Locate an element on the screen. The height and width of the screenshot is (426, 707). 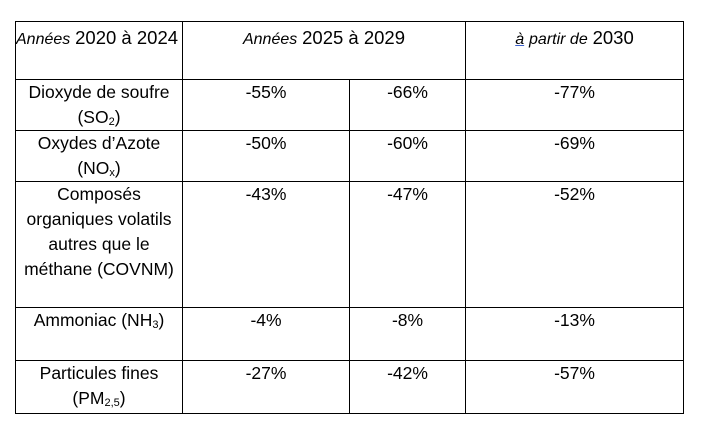
table-row: Dioxyde de soufre (SO2) -55% -66% -77% is located at coordinates (349, 105).